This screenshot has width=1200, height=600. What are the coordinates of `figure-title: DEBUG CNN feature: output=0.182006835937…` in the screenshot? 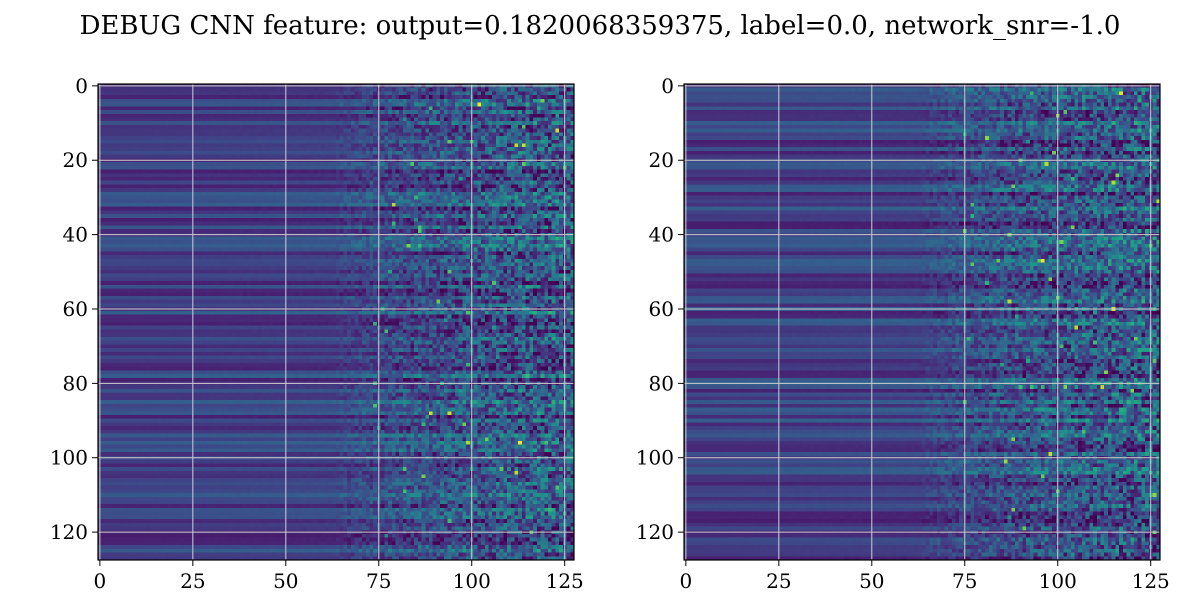 It's located at (600, 26).